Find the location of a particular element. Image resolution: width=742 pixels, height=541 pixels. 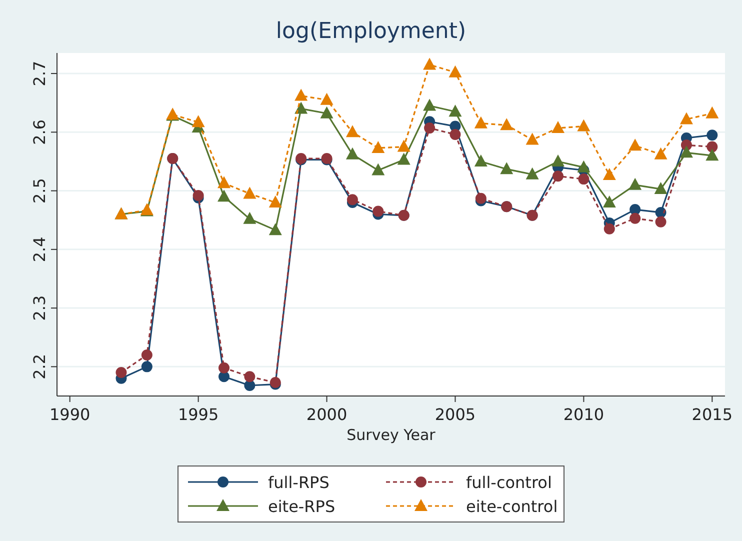

y-tick-label: 2.4 is located at coordinates (39, 249).